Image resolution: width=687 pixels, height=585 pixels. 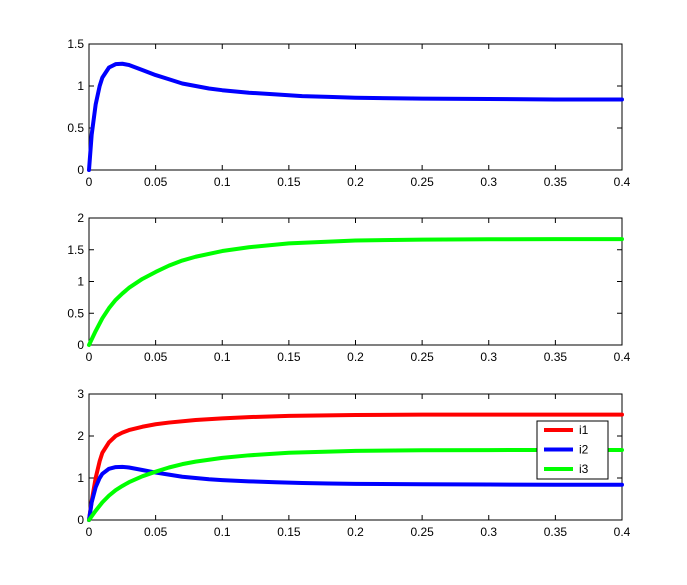 What do you see at coordinates (584, 450) in the screenshot?
I see `legend-label-i2: i2` at bounding box center [584, 450].